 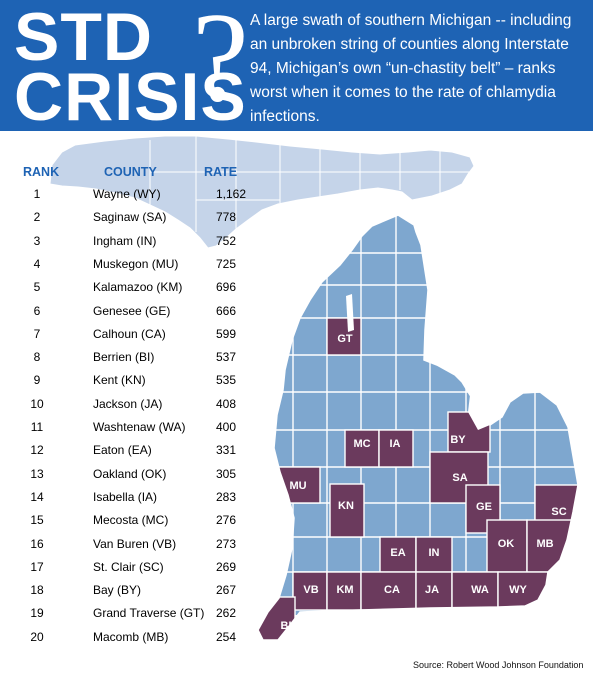 What do you see at coordinates (220, 64) in the screenshot?
I see `headline-question-mark: ?` at bounding box center [220, 64].